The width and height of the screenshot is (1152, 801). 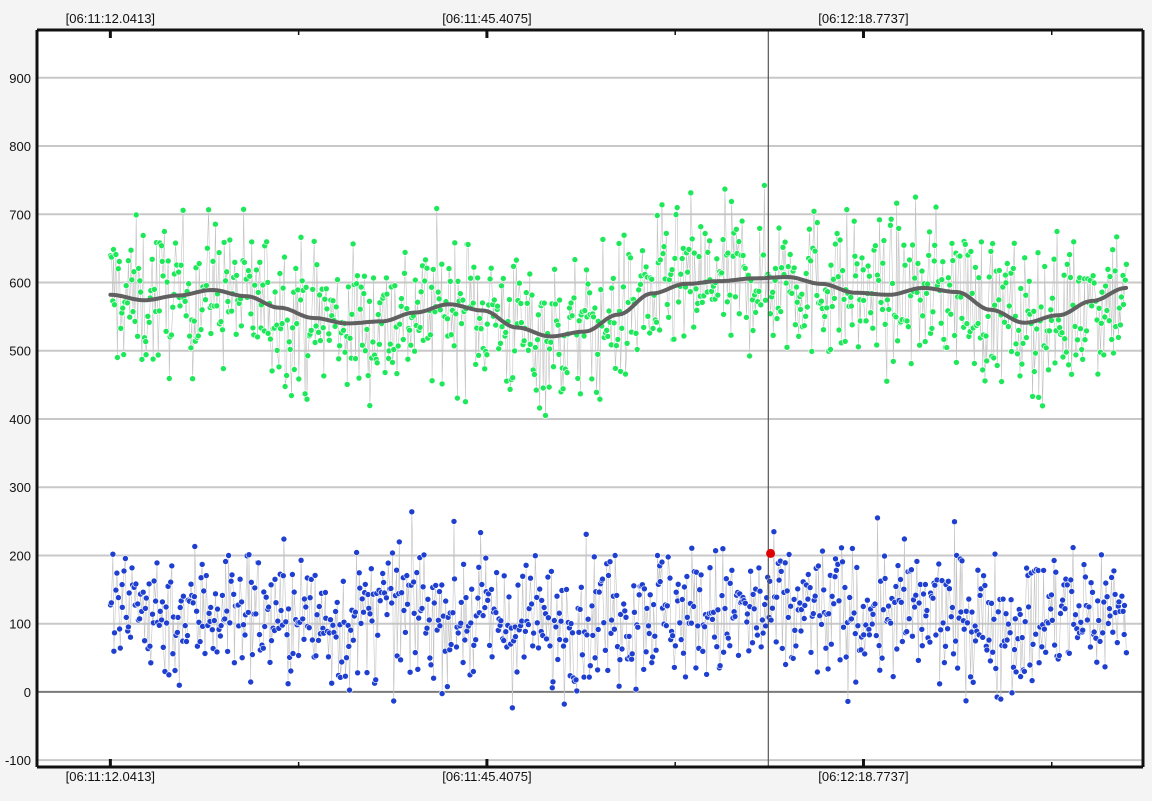 I want to click on y-tick-label: 600, so click(x=20, y=282).